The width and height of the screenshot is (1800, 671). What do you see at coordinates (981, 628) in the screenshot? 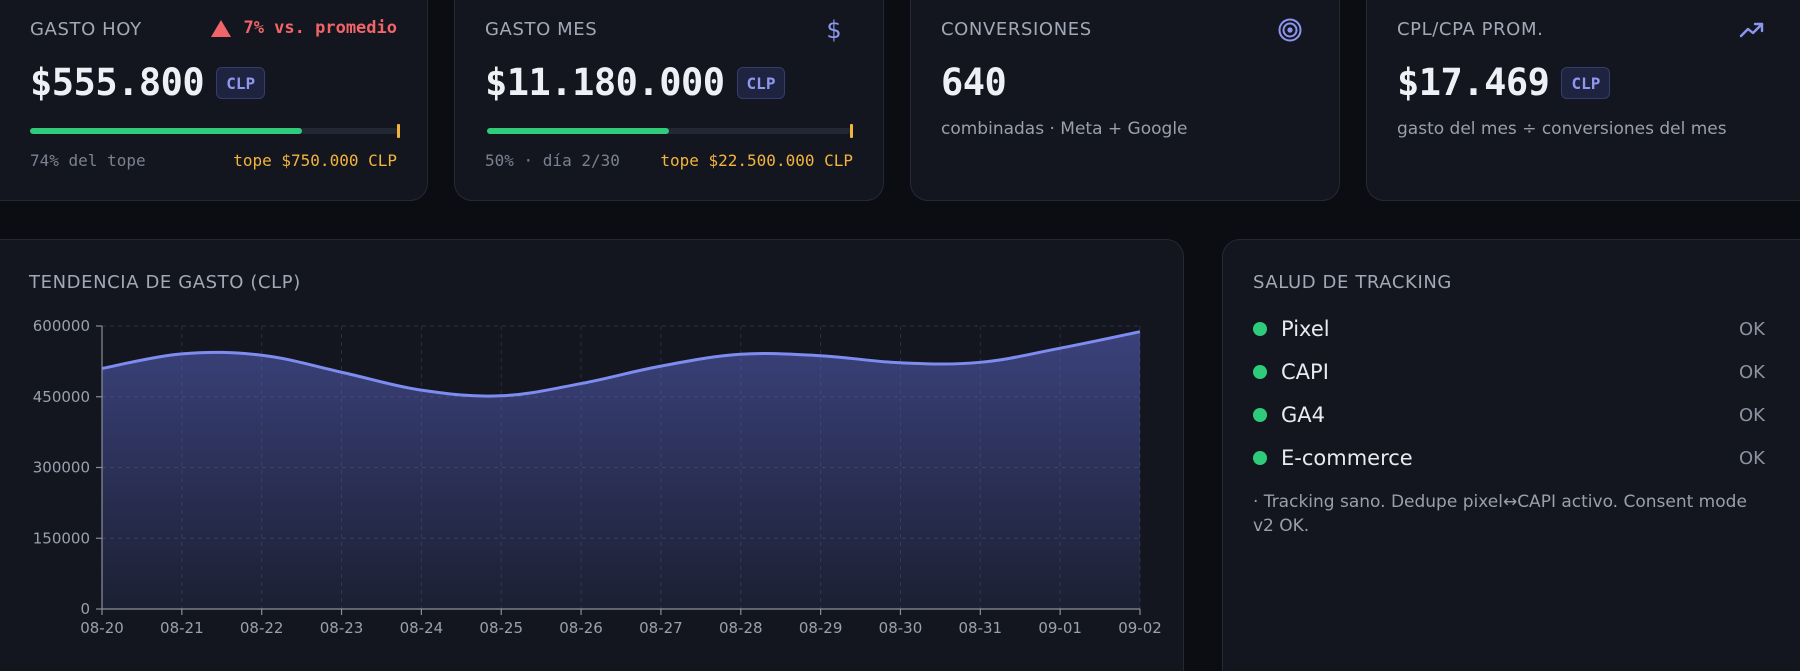
I see `x-tick-label: 08-31` at bounding box center [981, 628].